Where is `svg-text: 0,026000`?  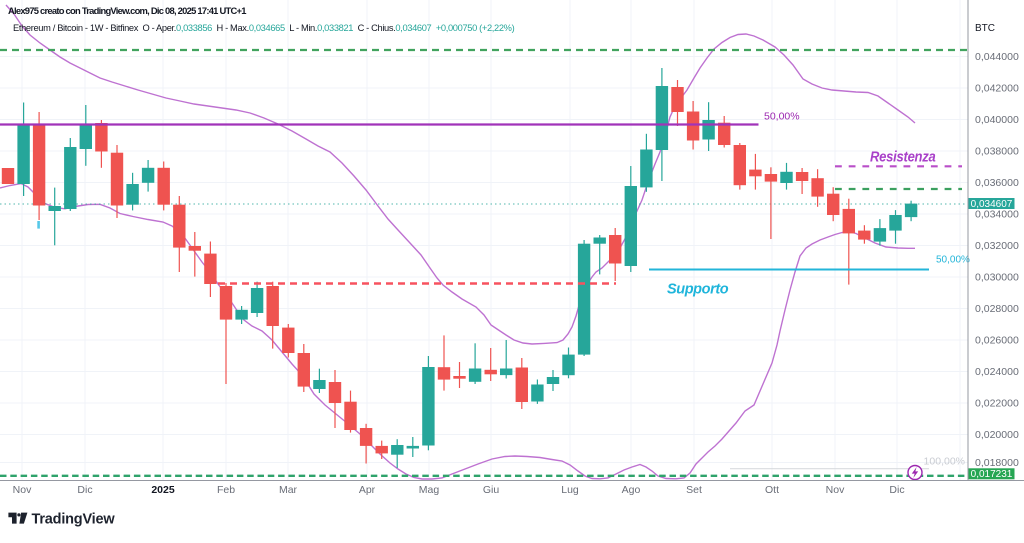
svg-text: 0,026000 is located at coordinates (997, 341).